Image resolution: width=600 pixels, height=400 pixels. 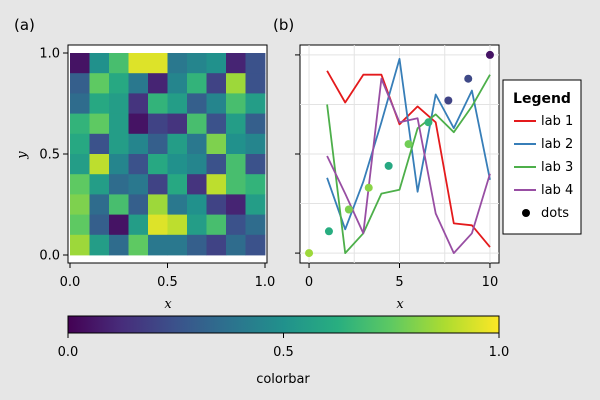 I want to click on colorbar-tick-label: 0.5, so click(x=283, y=352).